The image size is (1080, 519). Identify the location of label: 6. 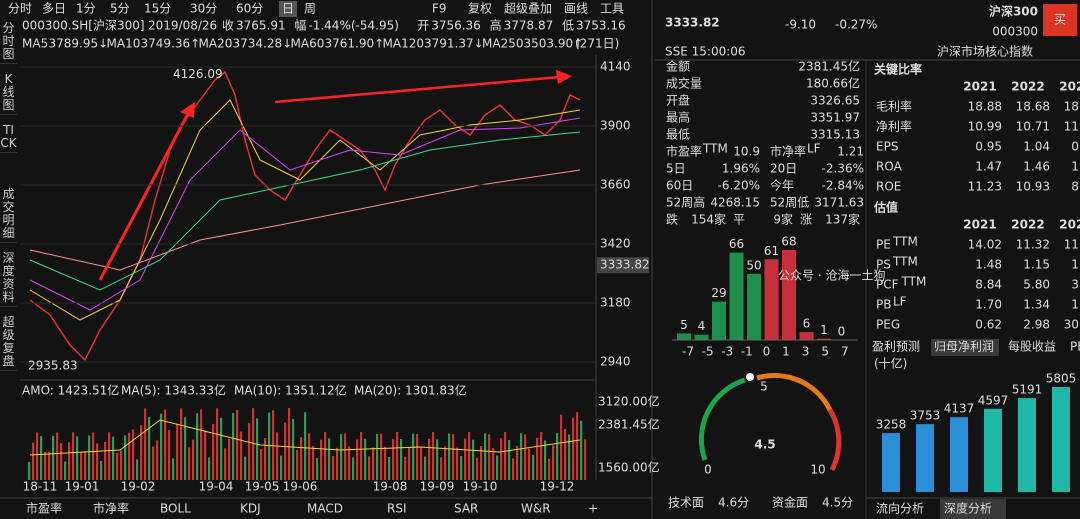
(807, 324).